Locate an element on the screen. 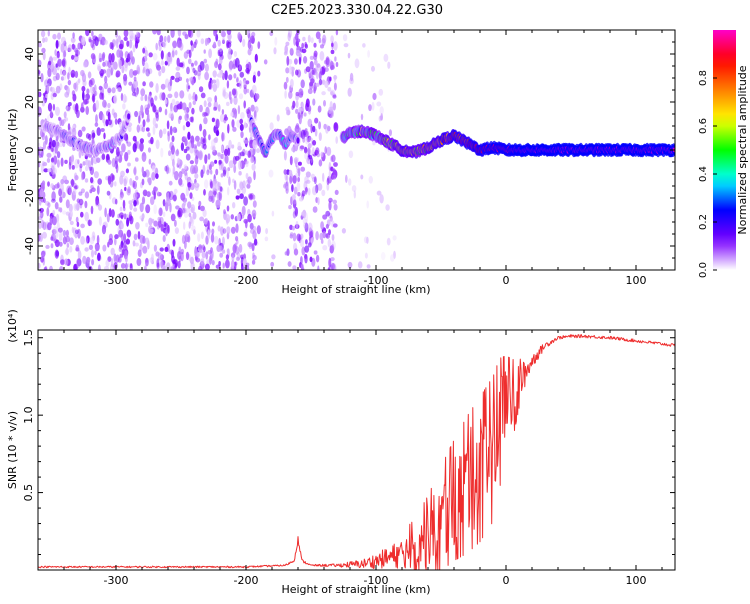 Image resolution: width=750 pixels, height=604 pixels. y-tick-label: -40 is located at coordinates (29, 246).